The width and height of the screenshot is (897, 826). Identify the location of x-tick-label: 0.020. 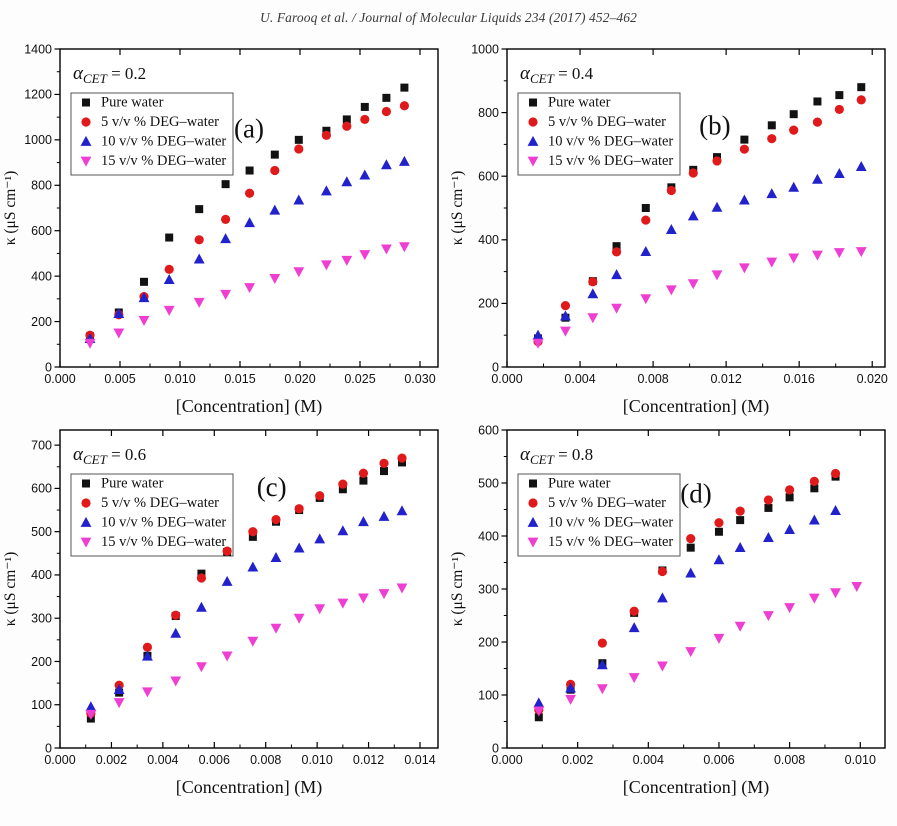
(872, 379).